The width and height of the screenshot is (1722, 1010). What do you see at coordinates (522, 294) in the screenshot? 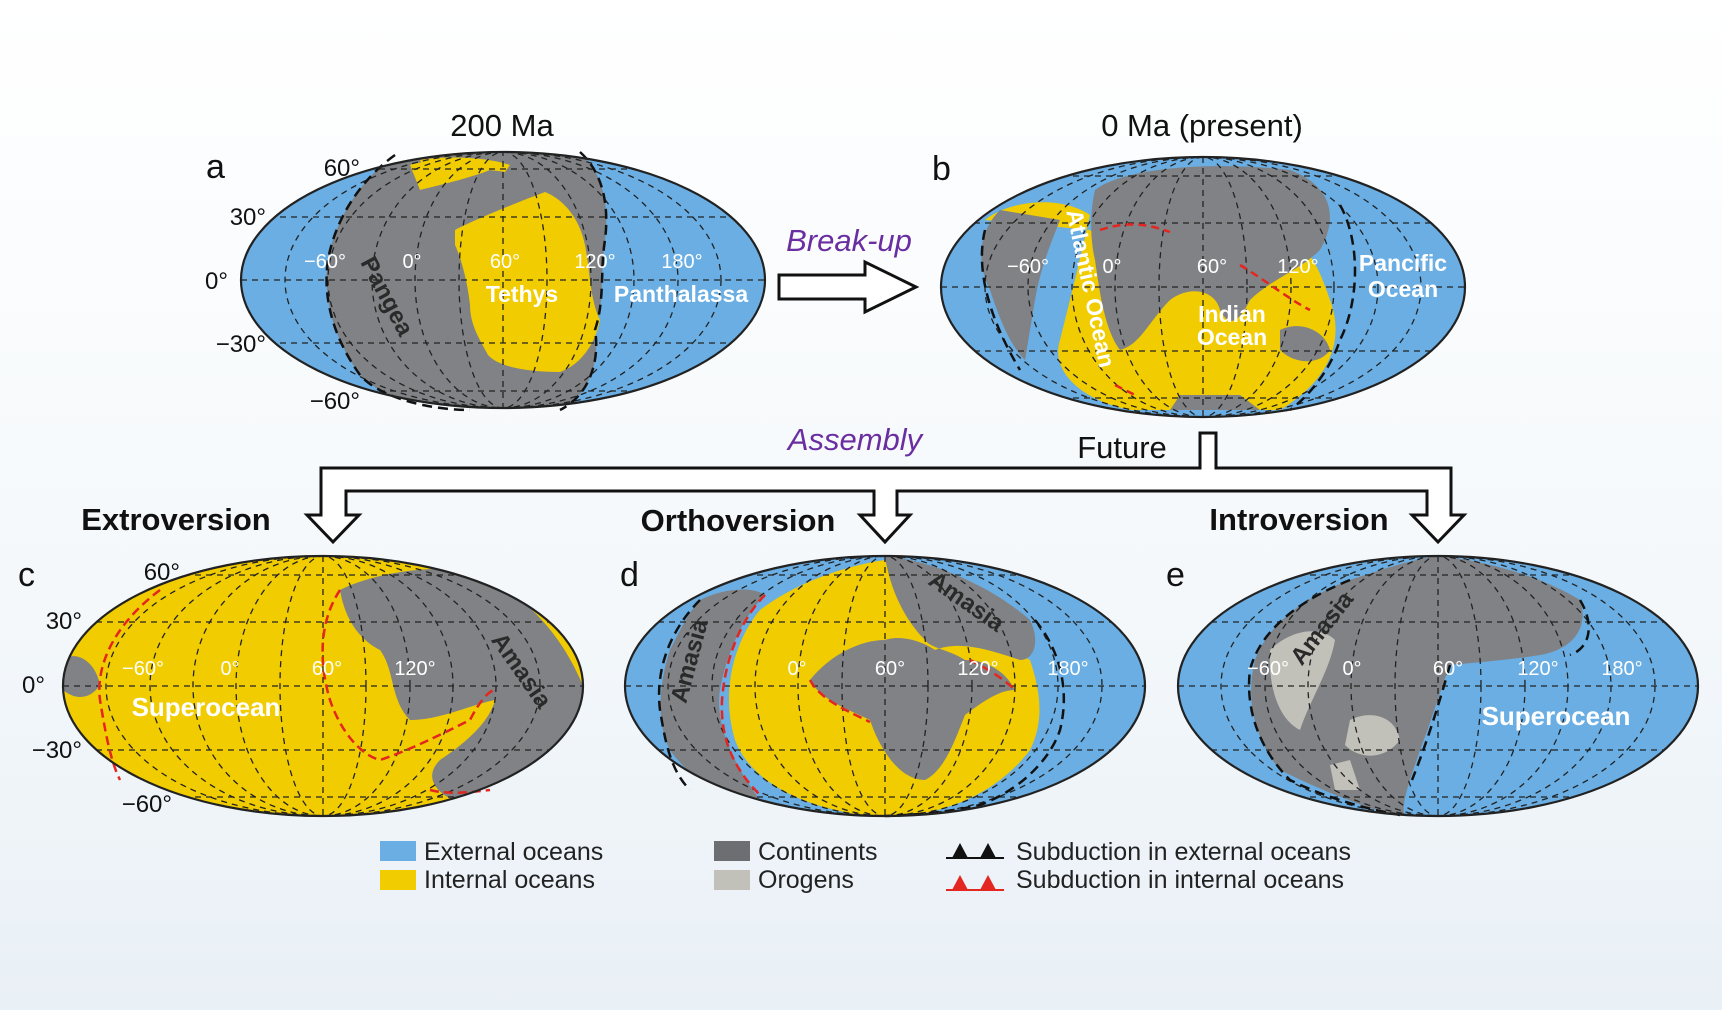
I see `tethys-label: Tethys` at bounding box center [522, 294].